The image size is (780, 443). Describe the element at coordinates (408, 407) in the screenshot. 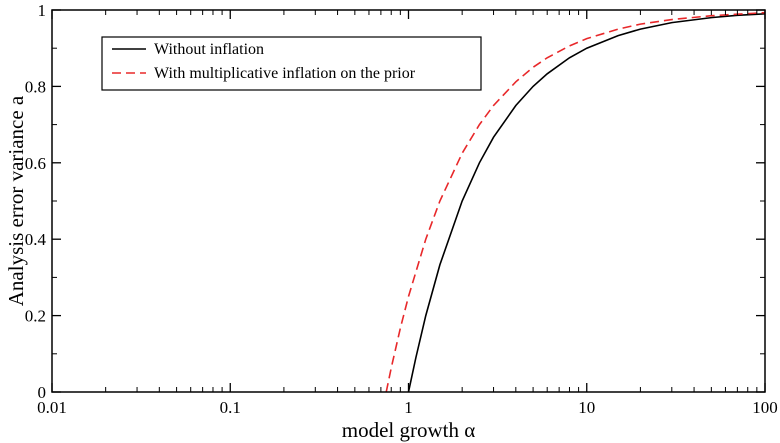

I see `x-tick-label: 1` at that location.